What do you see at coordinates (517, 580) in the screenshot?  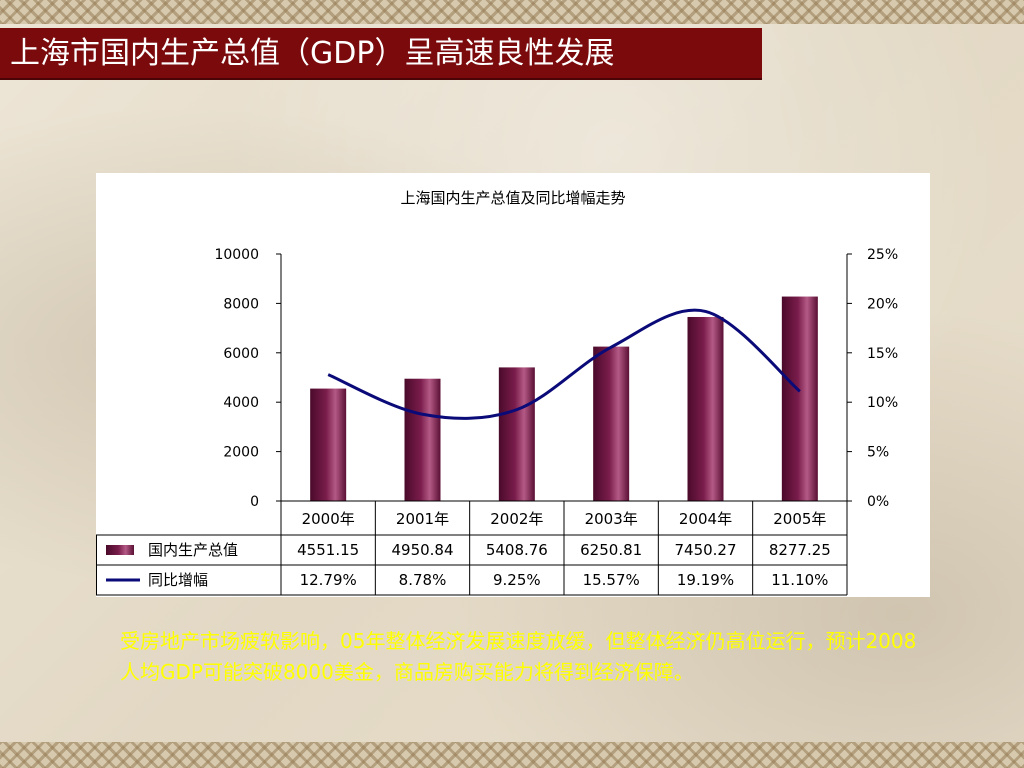 I see `data-label-1-2: 9.25%` at bounding box center [517, 580].